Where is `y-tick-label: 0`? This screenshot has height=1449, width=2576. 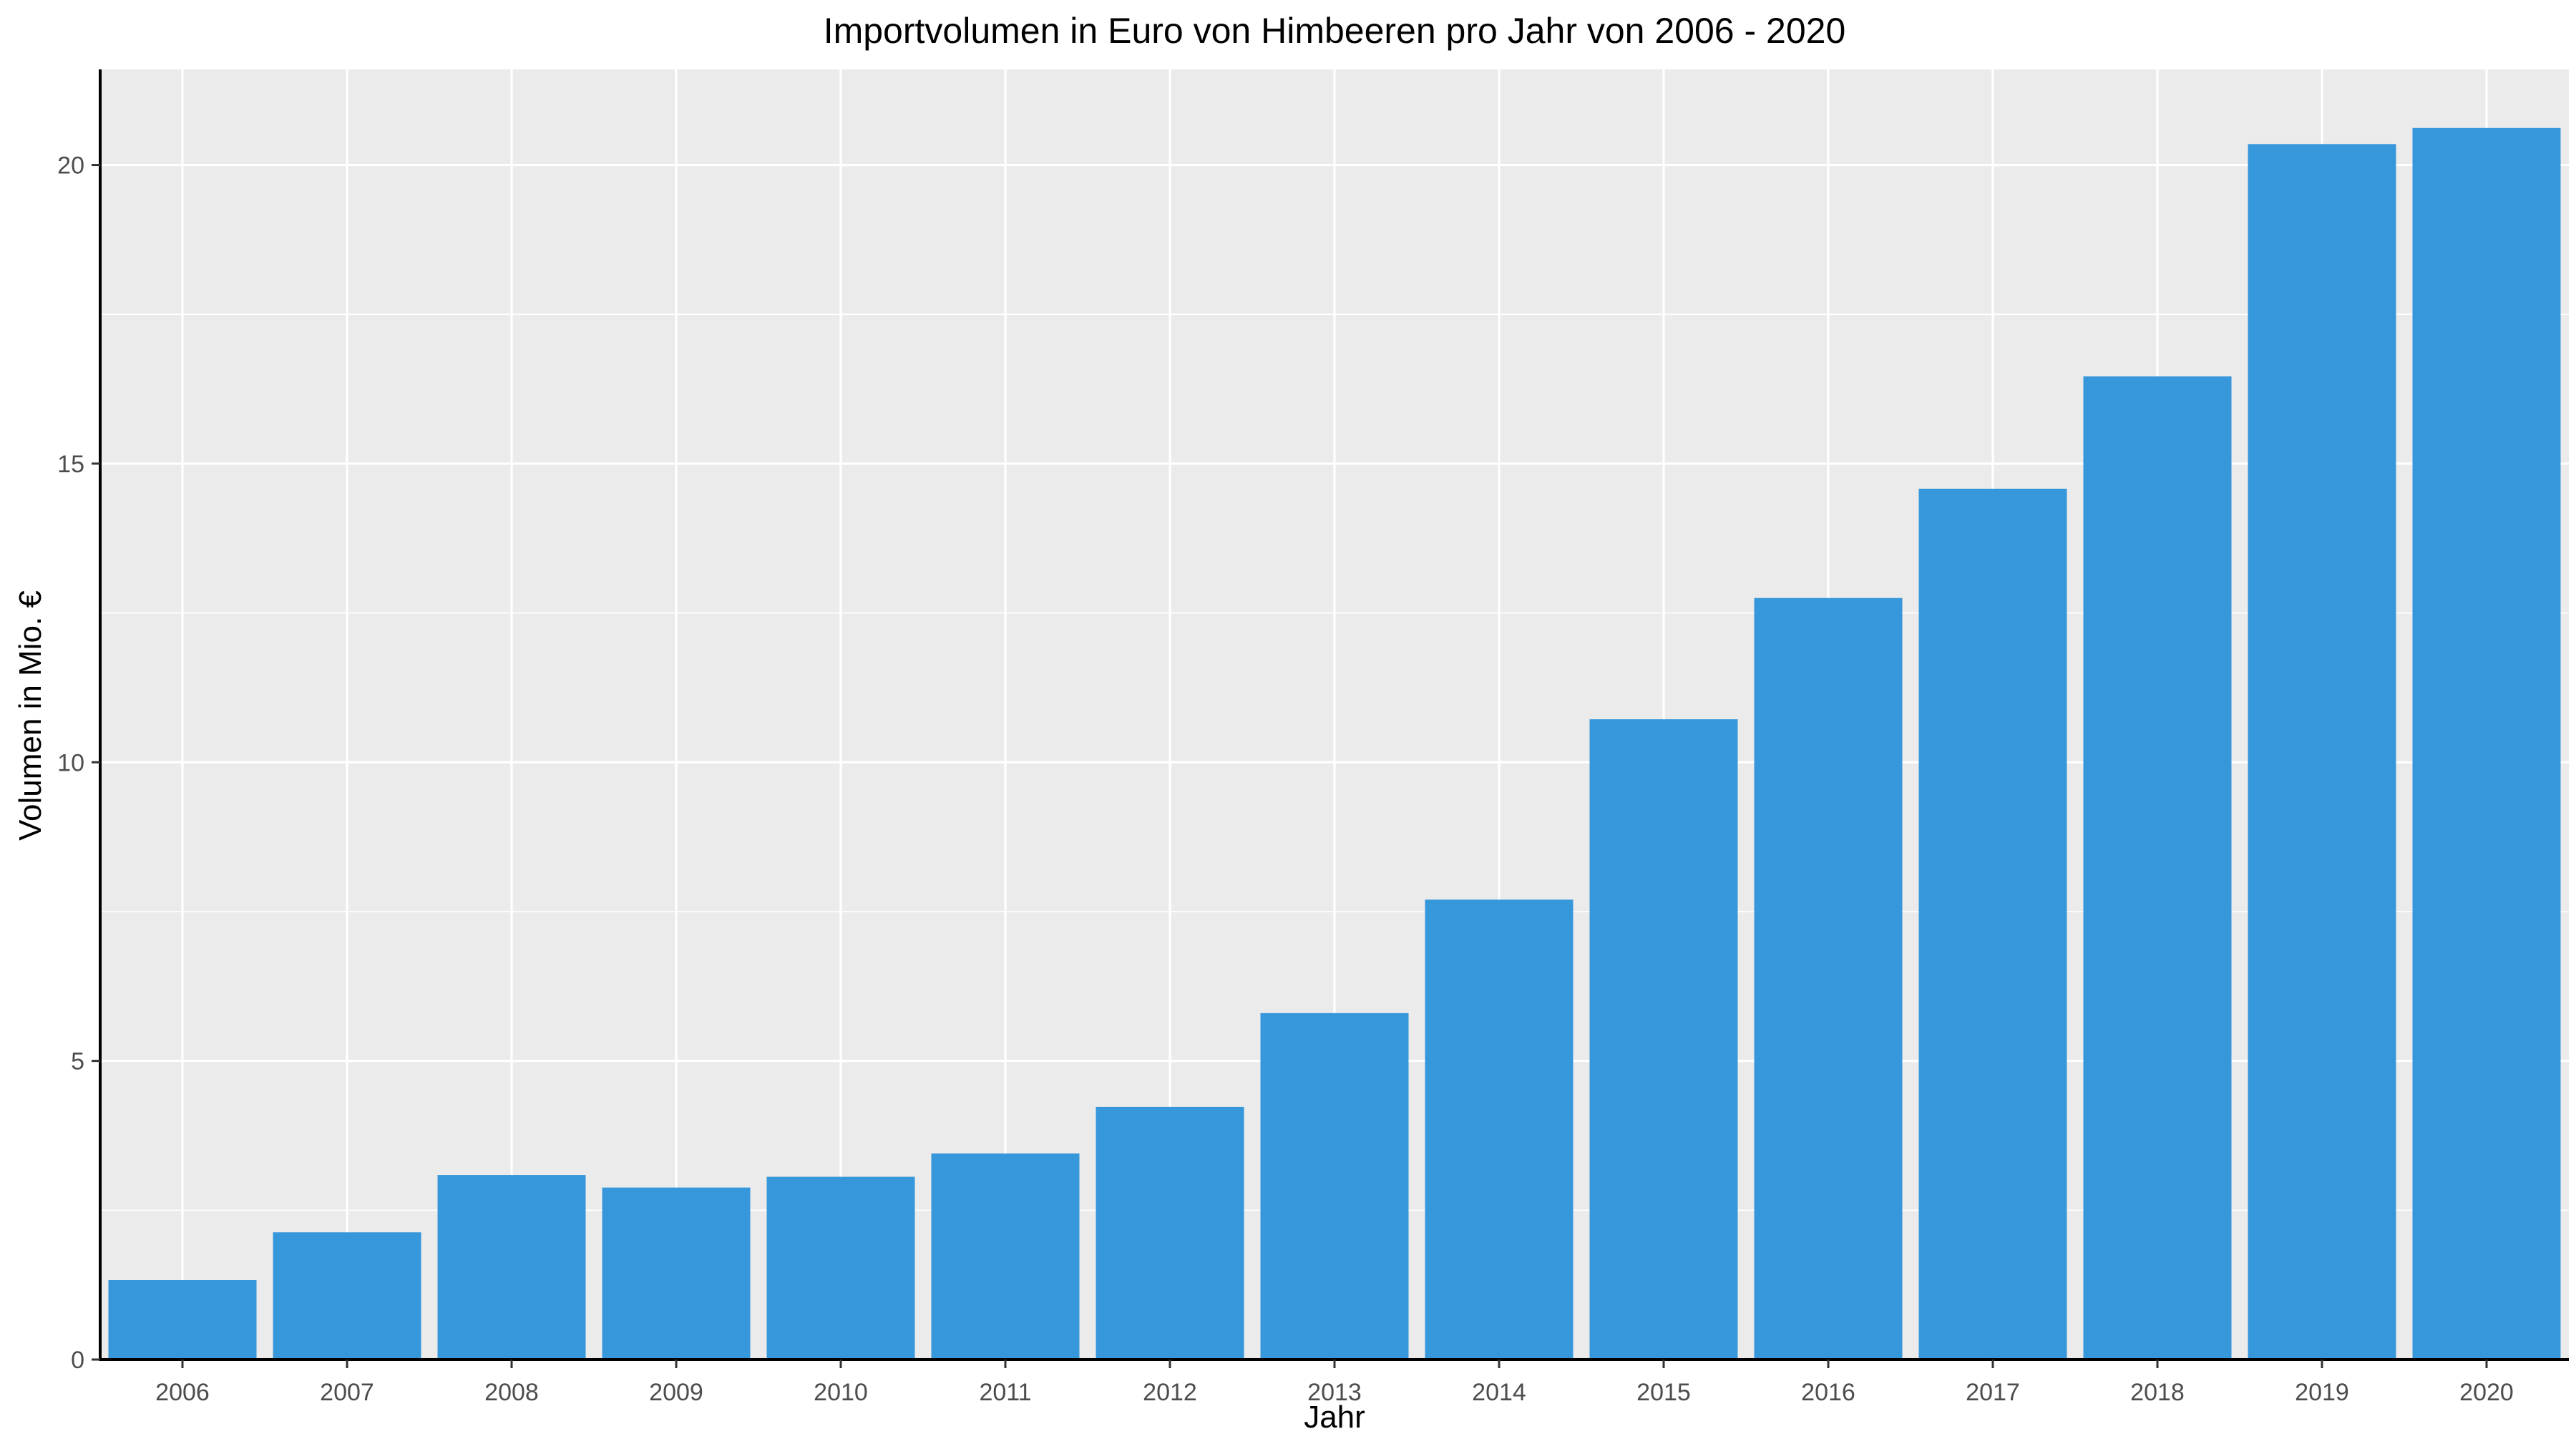 y-tick-label: 0 is located at coordinates (77, 1360).